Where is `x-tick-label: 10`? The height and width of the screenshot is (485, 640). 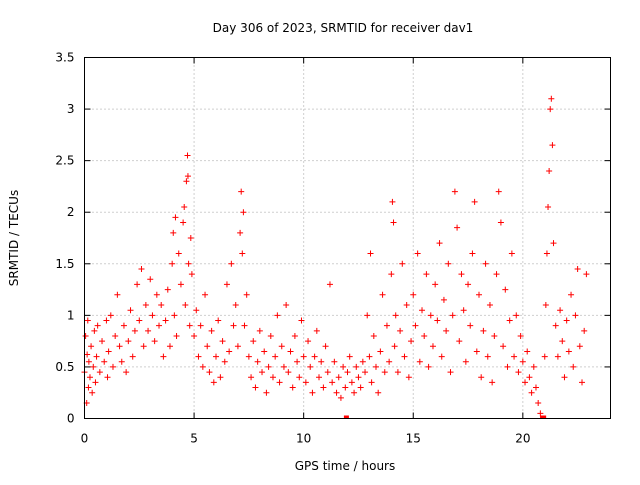
x-tick-label: 10 is located at coordinates (303, 439).